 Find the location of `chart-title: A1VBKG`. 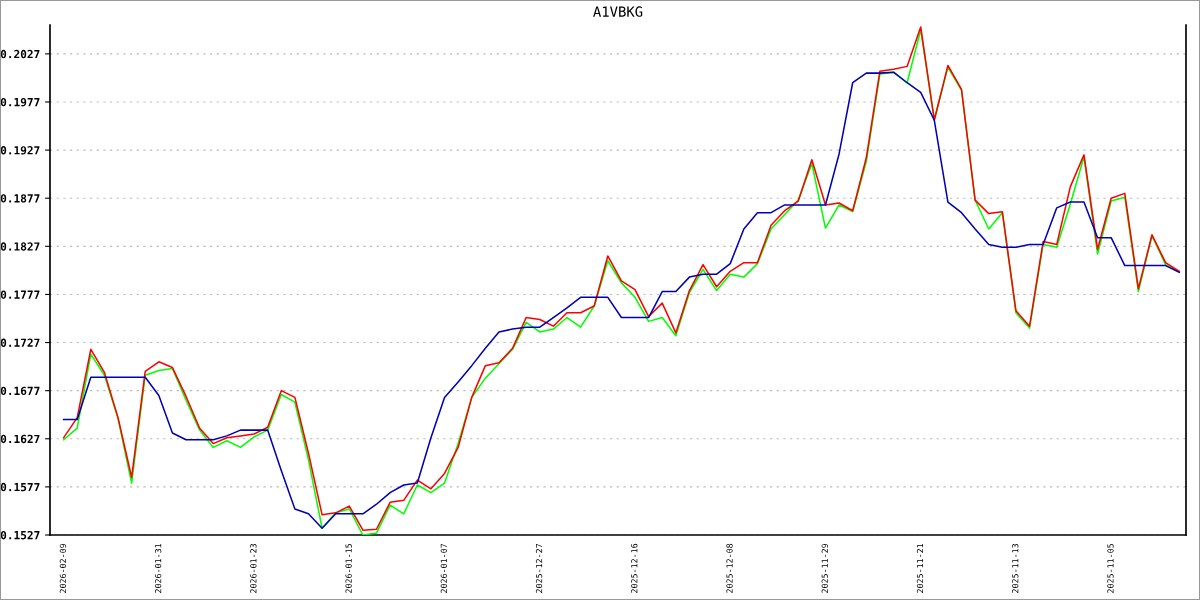

chart-title: A1VBKG is located at coordinates (618, 11).